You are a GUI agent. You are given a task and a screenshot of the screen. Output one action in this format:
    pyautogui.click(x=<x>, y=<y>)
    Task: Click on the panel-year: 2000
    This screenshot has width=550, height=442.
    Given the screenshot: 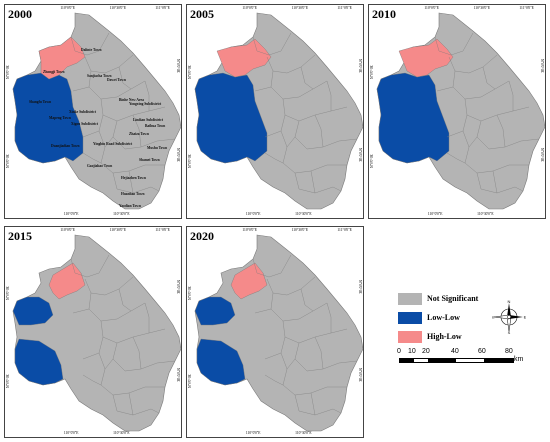 What is the action you would take?
    pyautogui.click(x=20, y=14)
    